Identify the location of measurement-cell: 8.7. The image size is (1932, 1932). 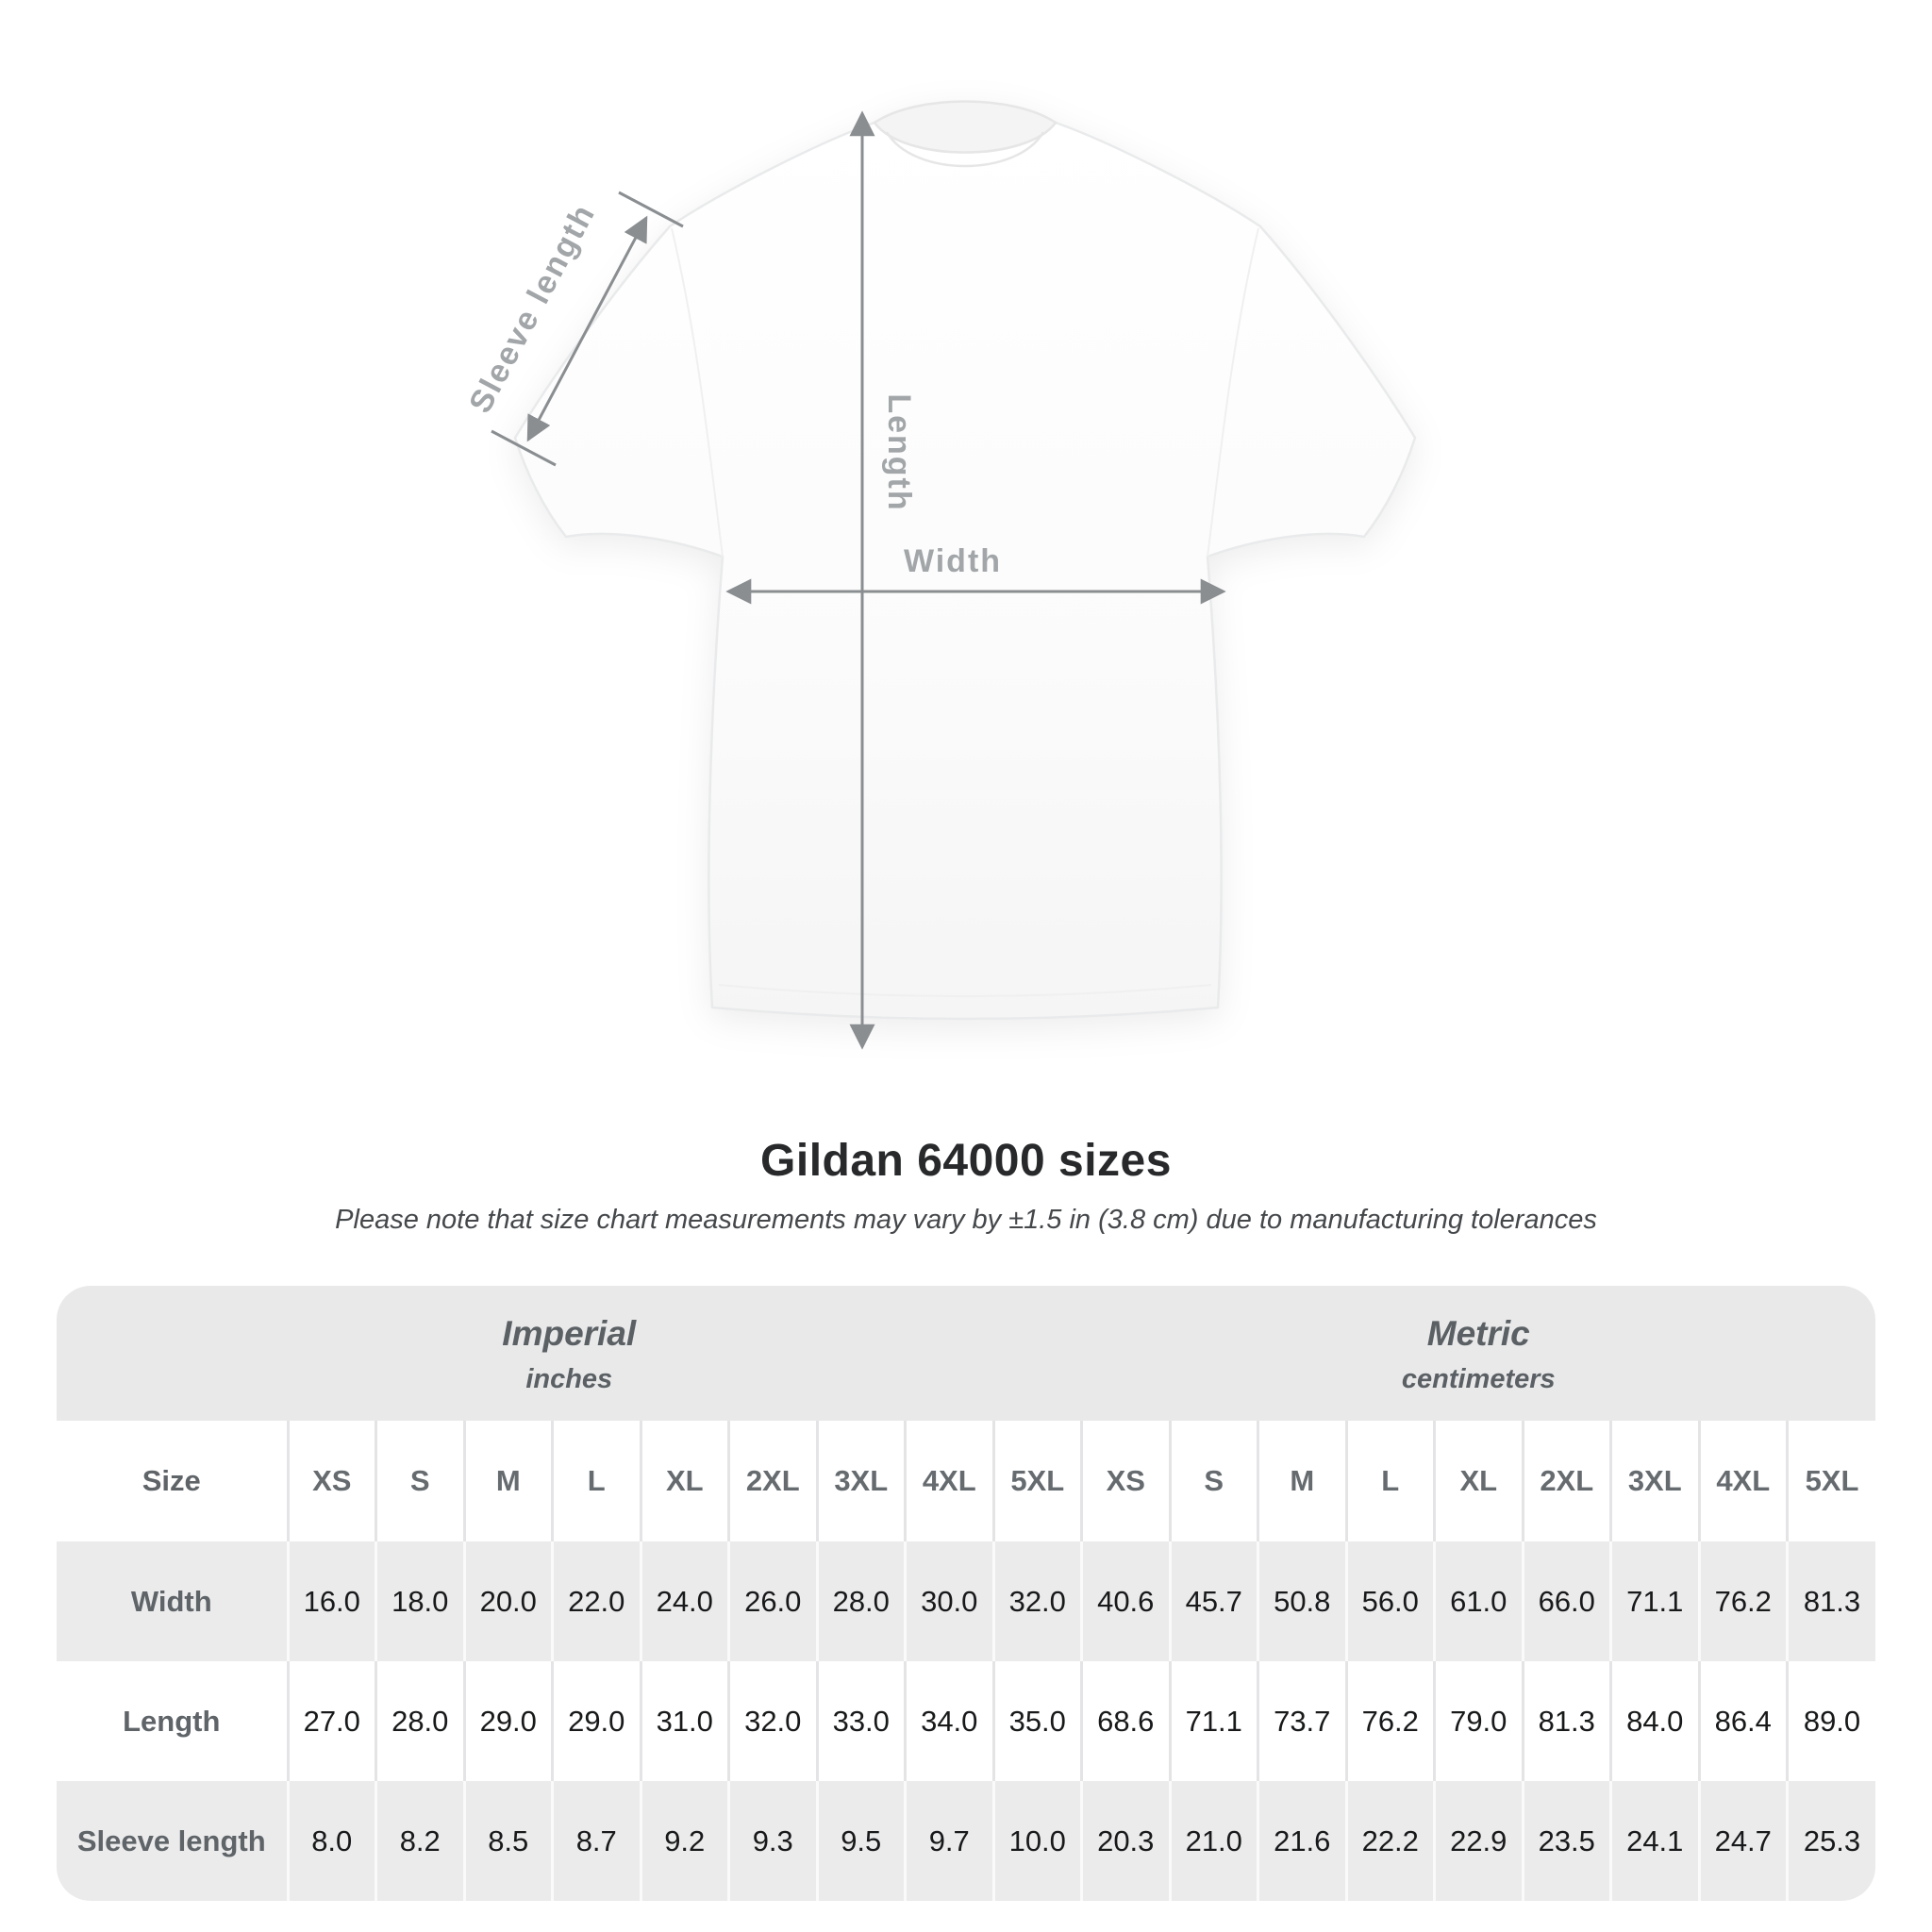
(596, 1841).